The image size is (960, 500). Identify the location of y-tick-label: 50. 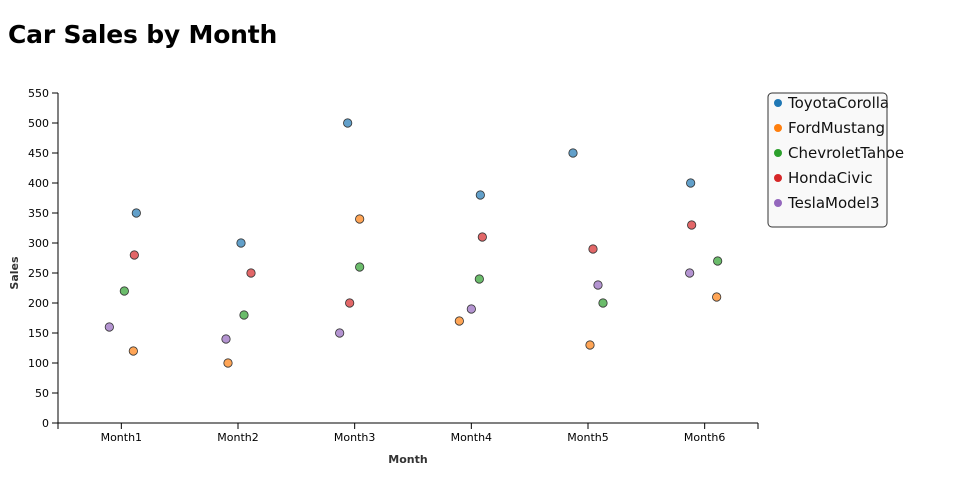
(42, 393).